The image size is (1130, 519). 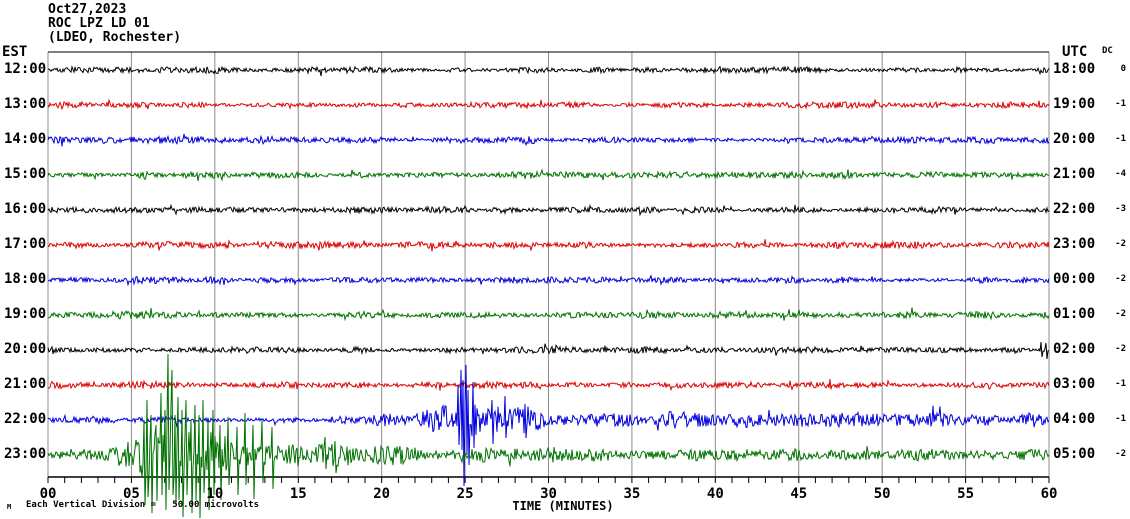 I want to click on est-time-label-1900: 19:00, so click(x=25, y=314).